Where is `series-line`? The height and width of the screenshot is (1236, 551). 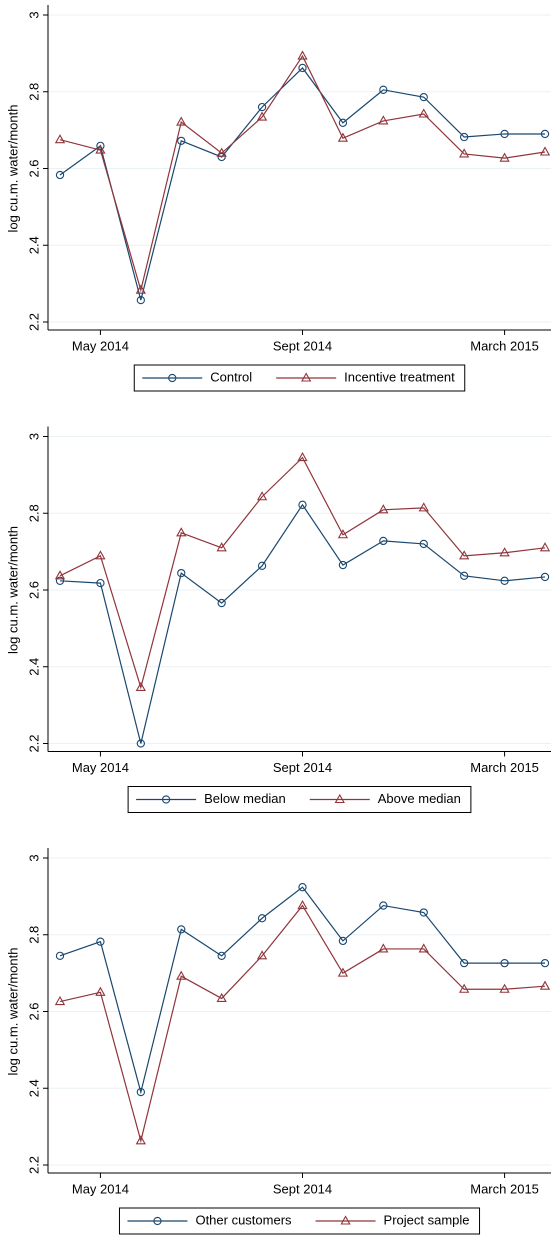
series-line is located at coordinates (302, 990).